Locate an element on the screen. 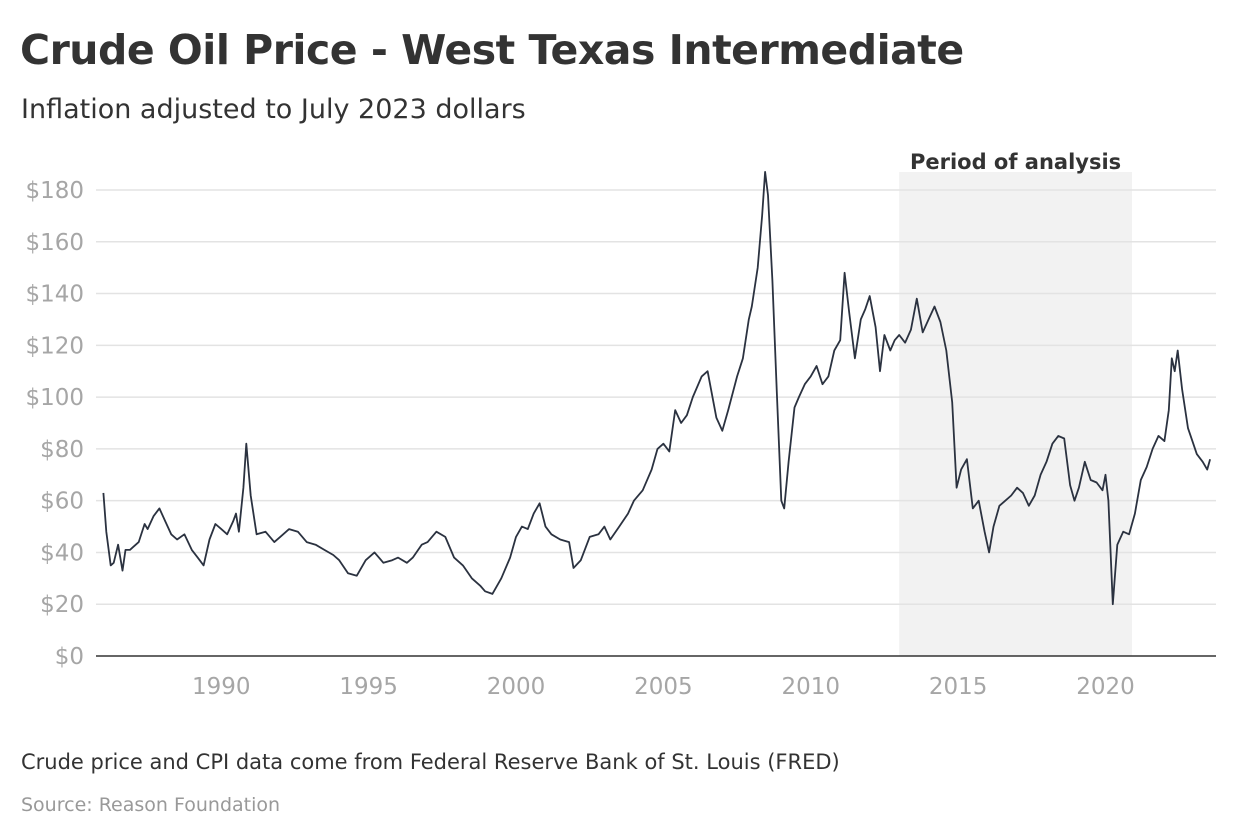 This screenshot has height=840, width=1240. y-tick-label: $180 is located at coordinates (54, 191).